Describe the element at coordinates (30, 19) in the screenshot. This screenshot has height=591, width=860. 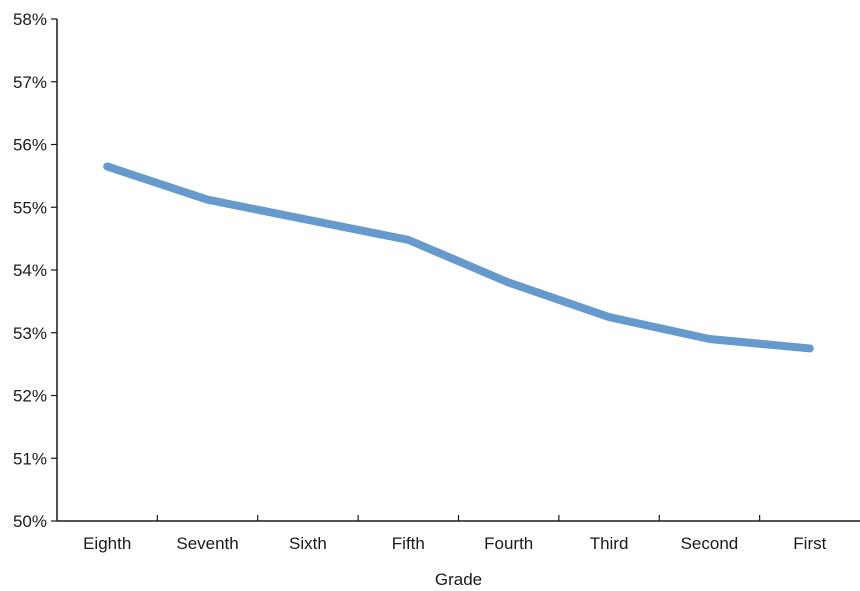
I see `y-tick-label: 58%` at that location.